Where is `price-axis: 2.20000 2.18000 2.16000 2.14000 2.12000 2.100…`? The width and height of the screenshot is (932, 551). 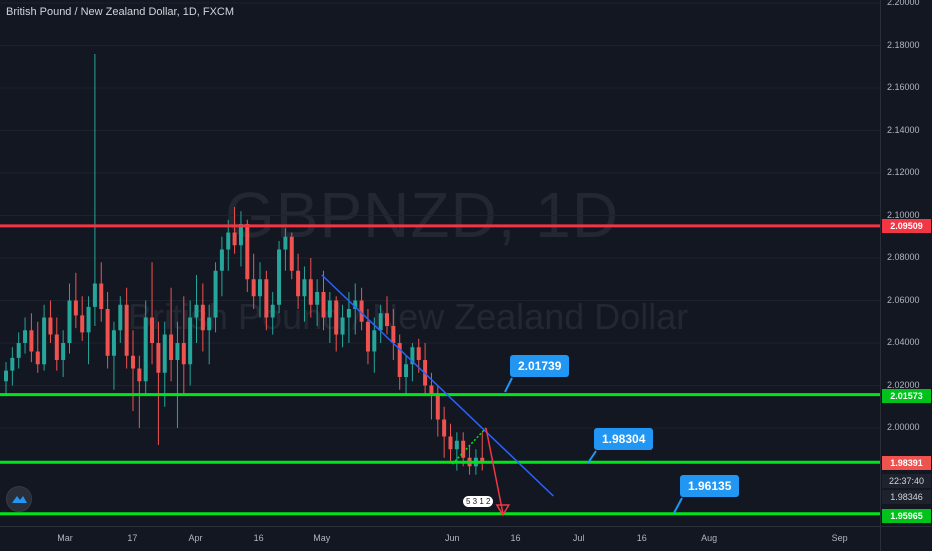
price-axis: 2.20000 2.18000 2.16000 2.14000 2.12000 2.100… is located at coordinates (906, 263).